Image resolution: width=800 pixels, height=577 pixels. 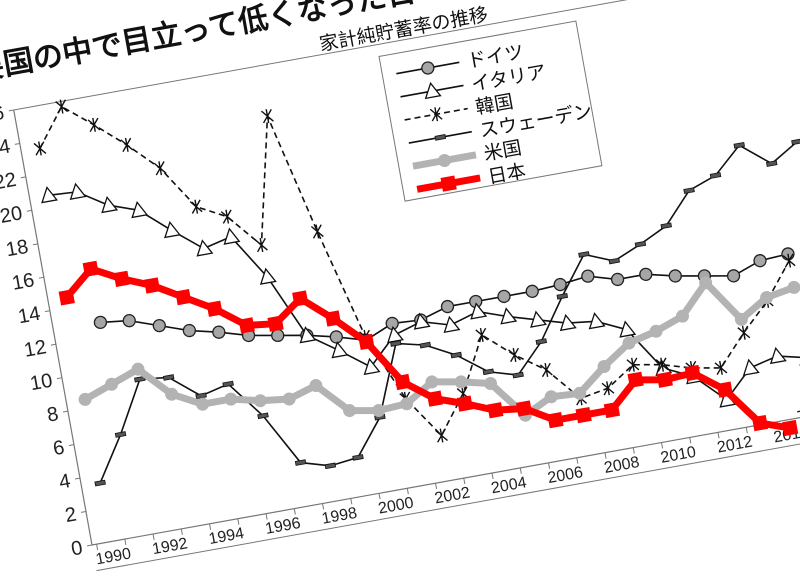 I want to click on y-tick-label: 0, so click(x=76, y=549).